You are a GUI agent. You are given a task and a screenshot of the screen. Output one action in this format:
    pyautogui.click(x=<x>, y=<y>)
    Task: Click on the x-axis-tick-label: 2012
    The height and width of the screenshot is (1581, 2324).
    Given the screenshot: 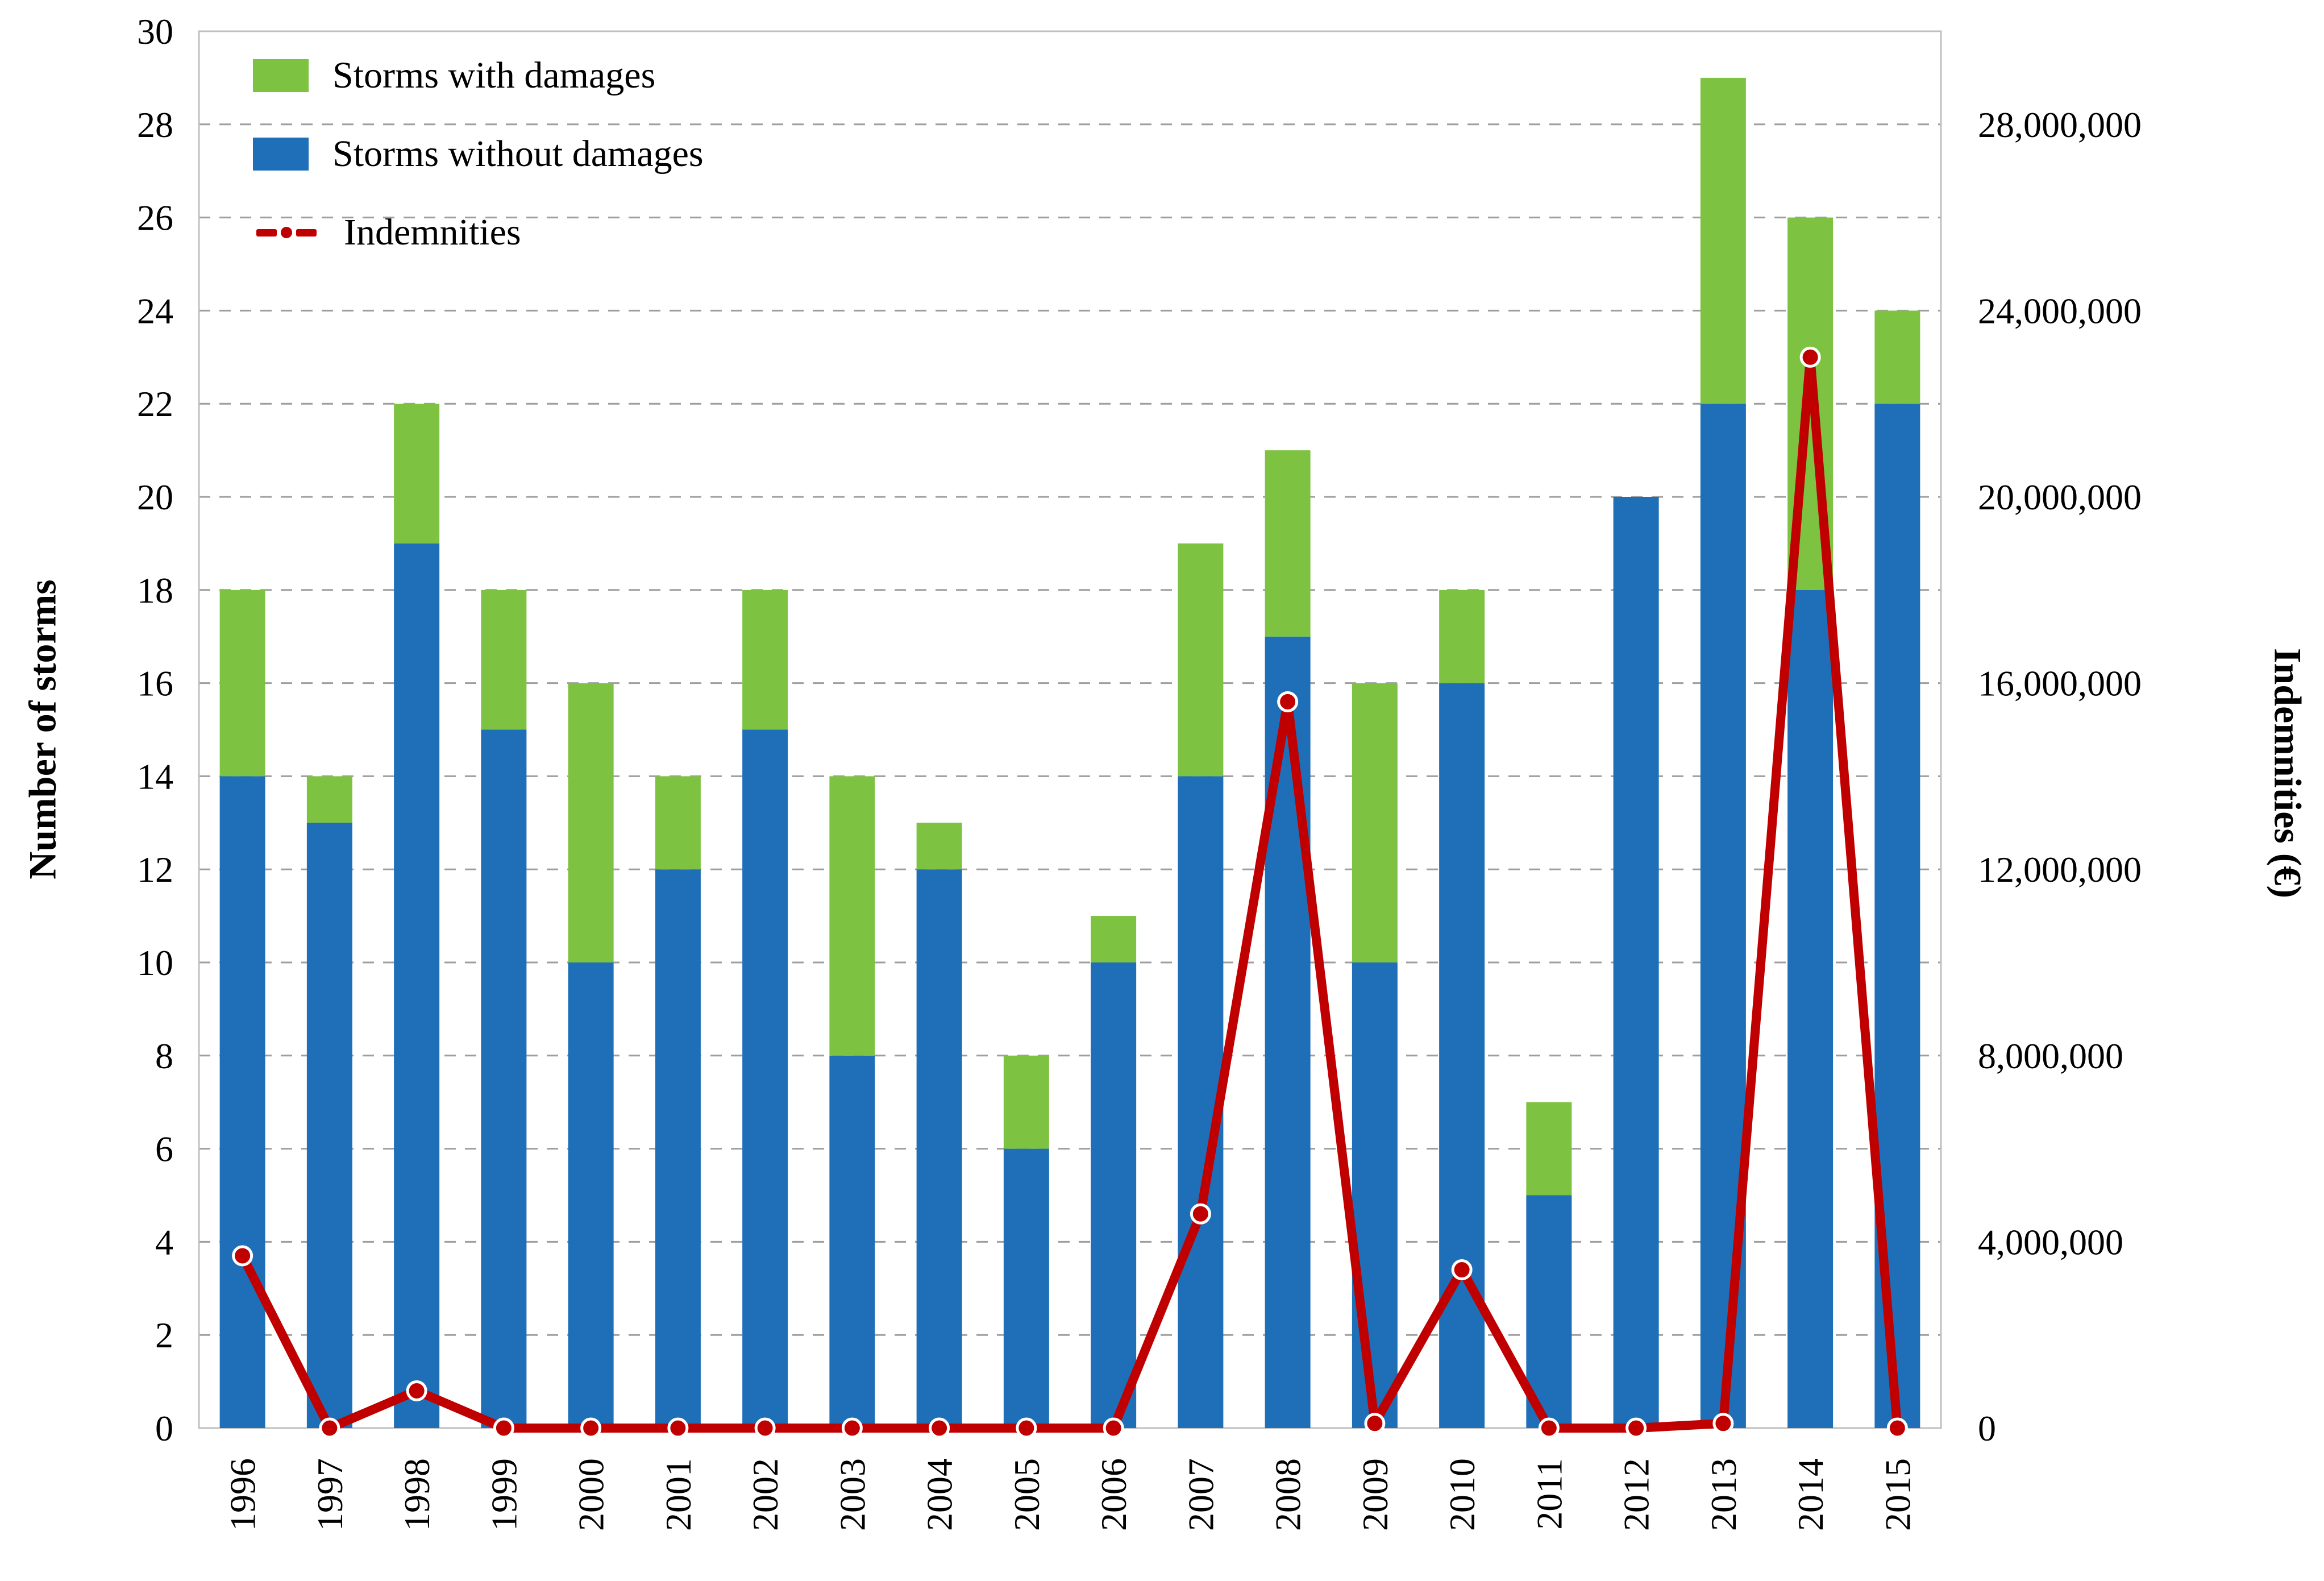 What is the action you would take?
    pyautogui.click(x=1636, y=1494)
    